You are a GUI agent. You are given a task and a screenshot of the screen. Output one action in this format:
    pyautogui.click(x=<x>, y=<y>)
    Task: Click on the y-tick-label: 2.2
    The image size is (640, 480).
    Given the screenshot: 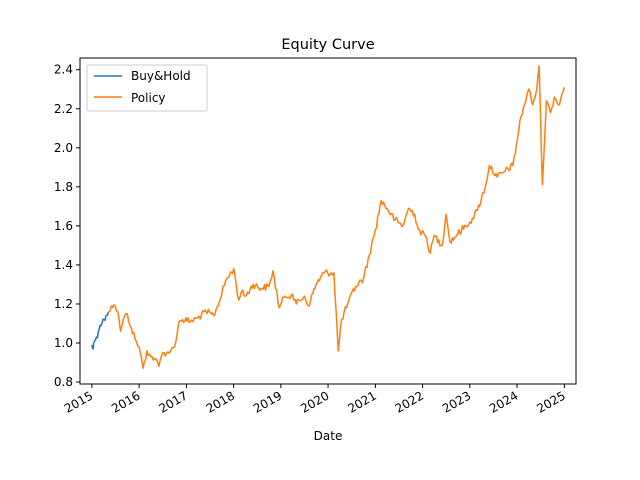 What is the action you would take?
    pyautogui.click(x=63, y=109)
    